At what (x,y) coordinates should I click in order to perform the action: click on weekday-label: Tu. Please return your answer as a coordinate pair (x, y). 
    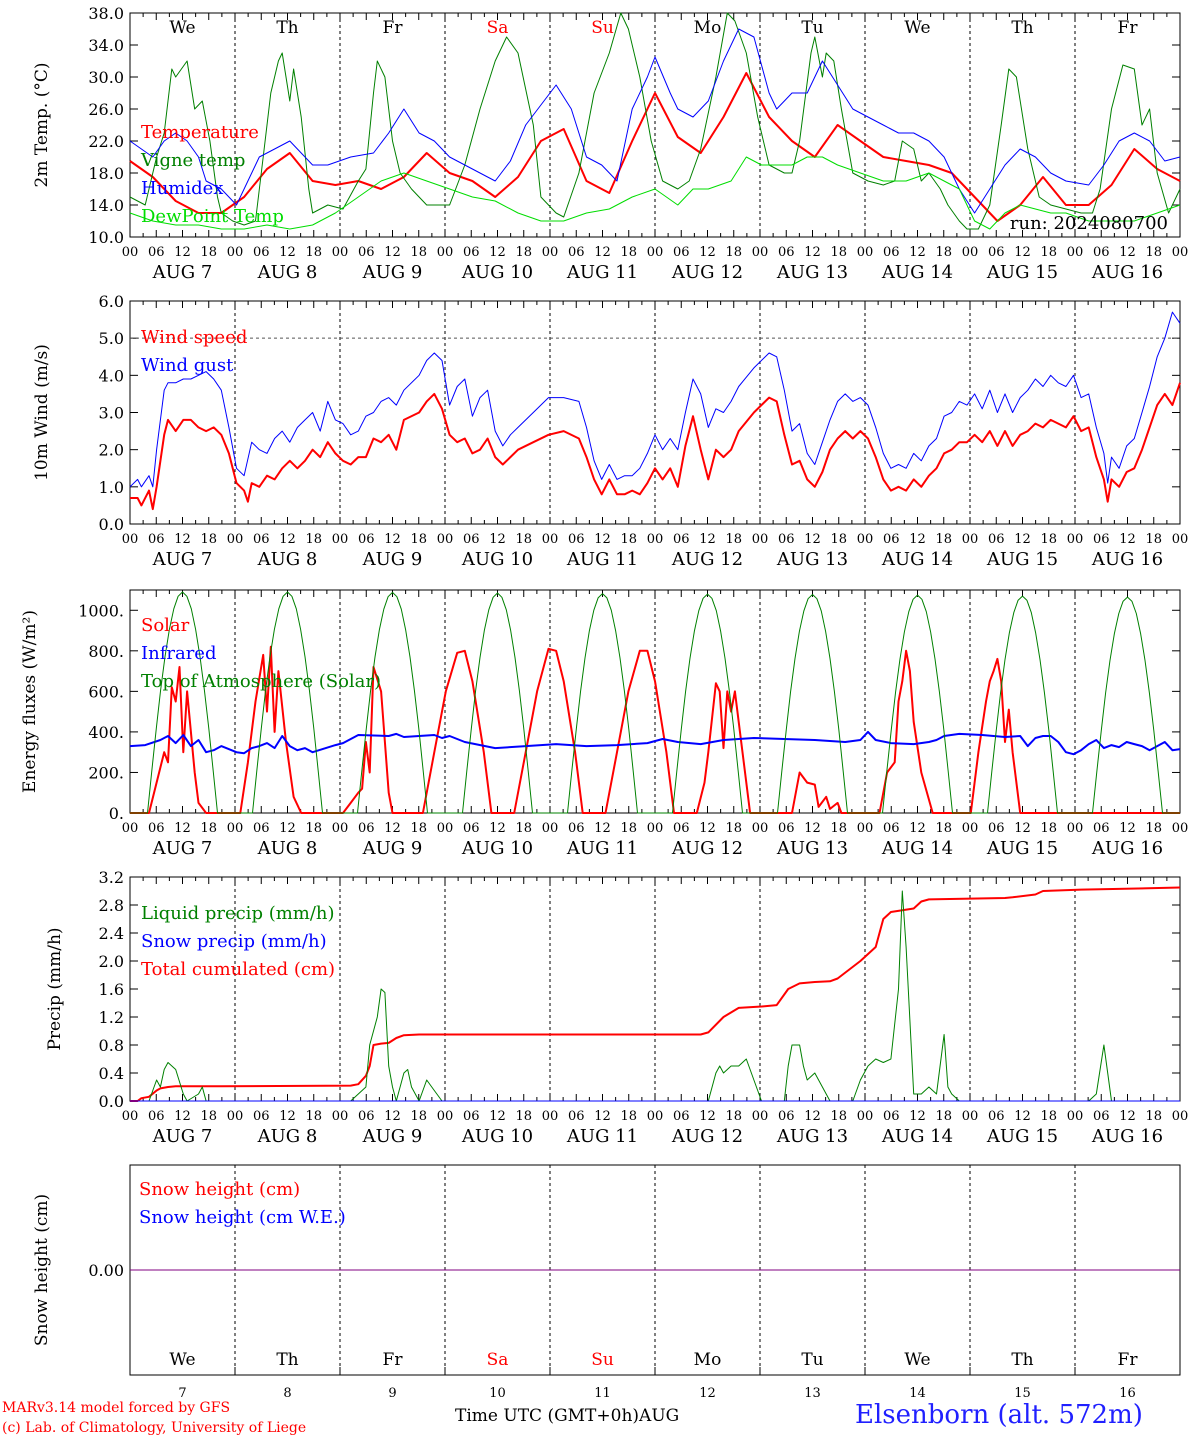
    Looking at the image, I should click on (812, 28).